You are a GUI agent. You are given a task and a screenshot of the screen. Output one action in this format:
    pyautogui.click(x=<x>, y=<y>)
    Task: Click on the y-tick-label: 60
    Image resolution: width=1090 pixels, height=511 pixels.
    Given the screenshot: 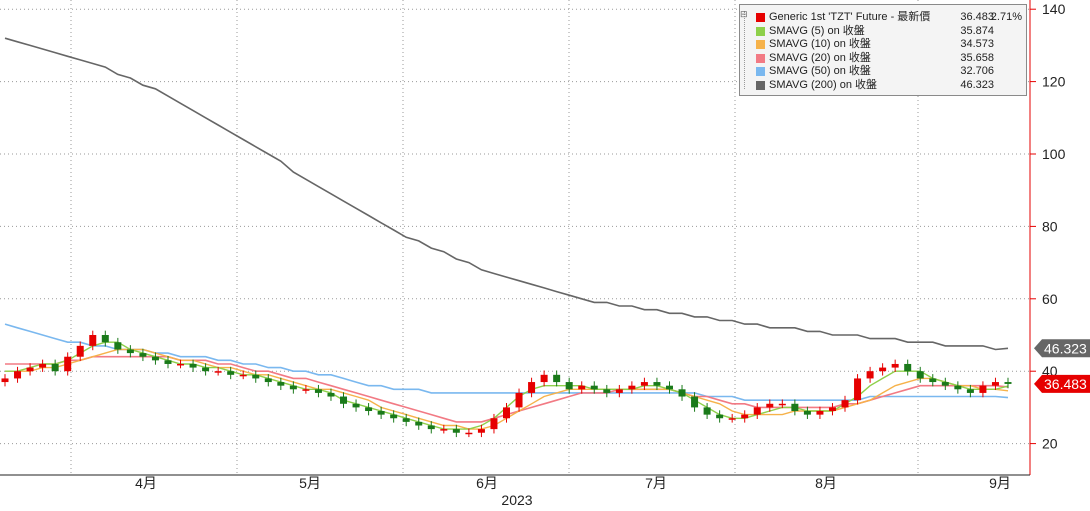 What is the action you would take?
    pyautogui.click(x=1050, y=299)
    